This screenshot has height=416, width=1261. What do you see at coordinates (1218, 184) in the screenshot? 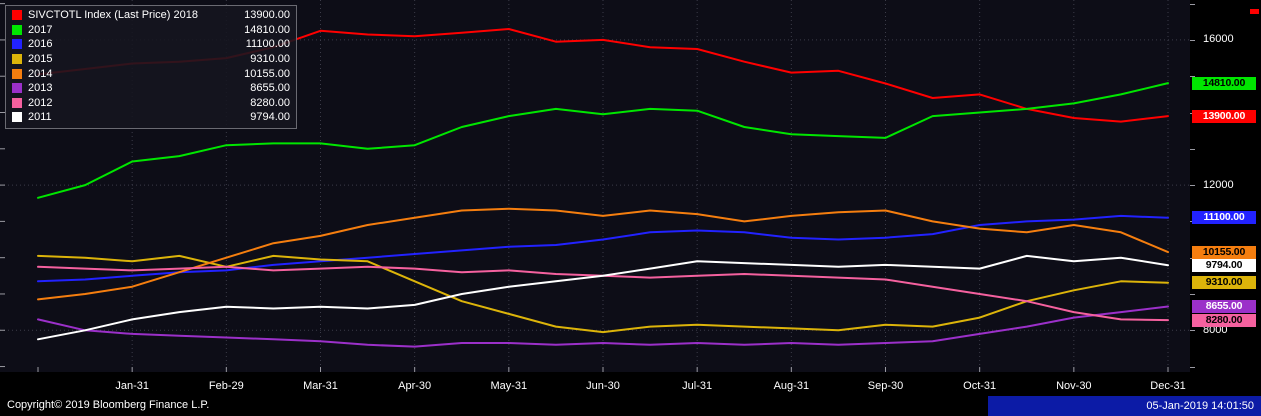
I see `y-tick-label: 12000` at bounding box center [1218, 184].